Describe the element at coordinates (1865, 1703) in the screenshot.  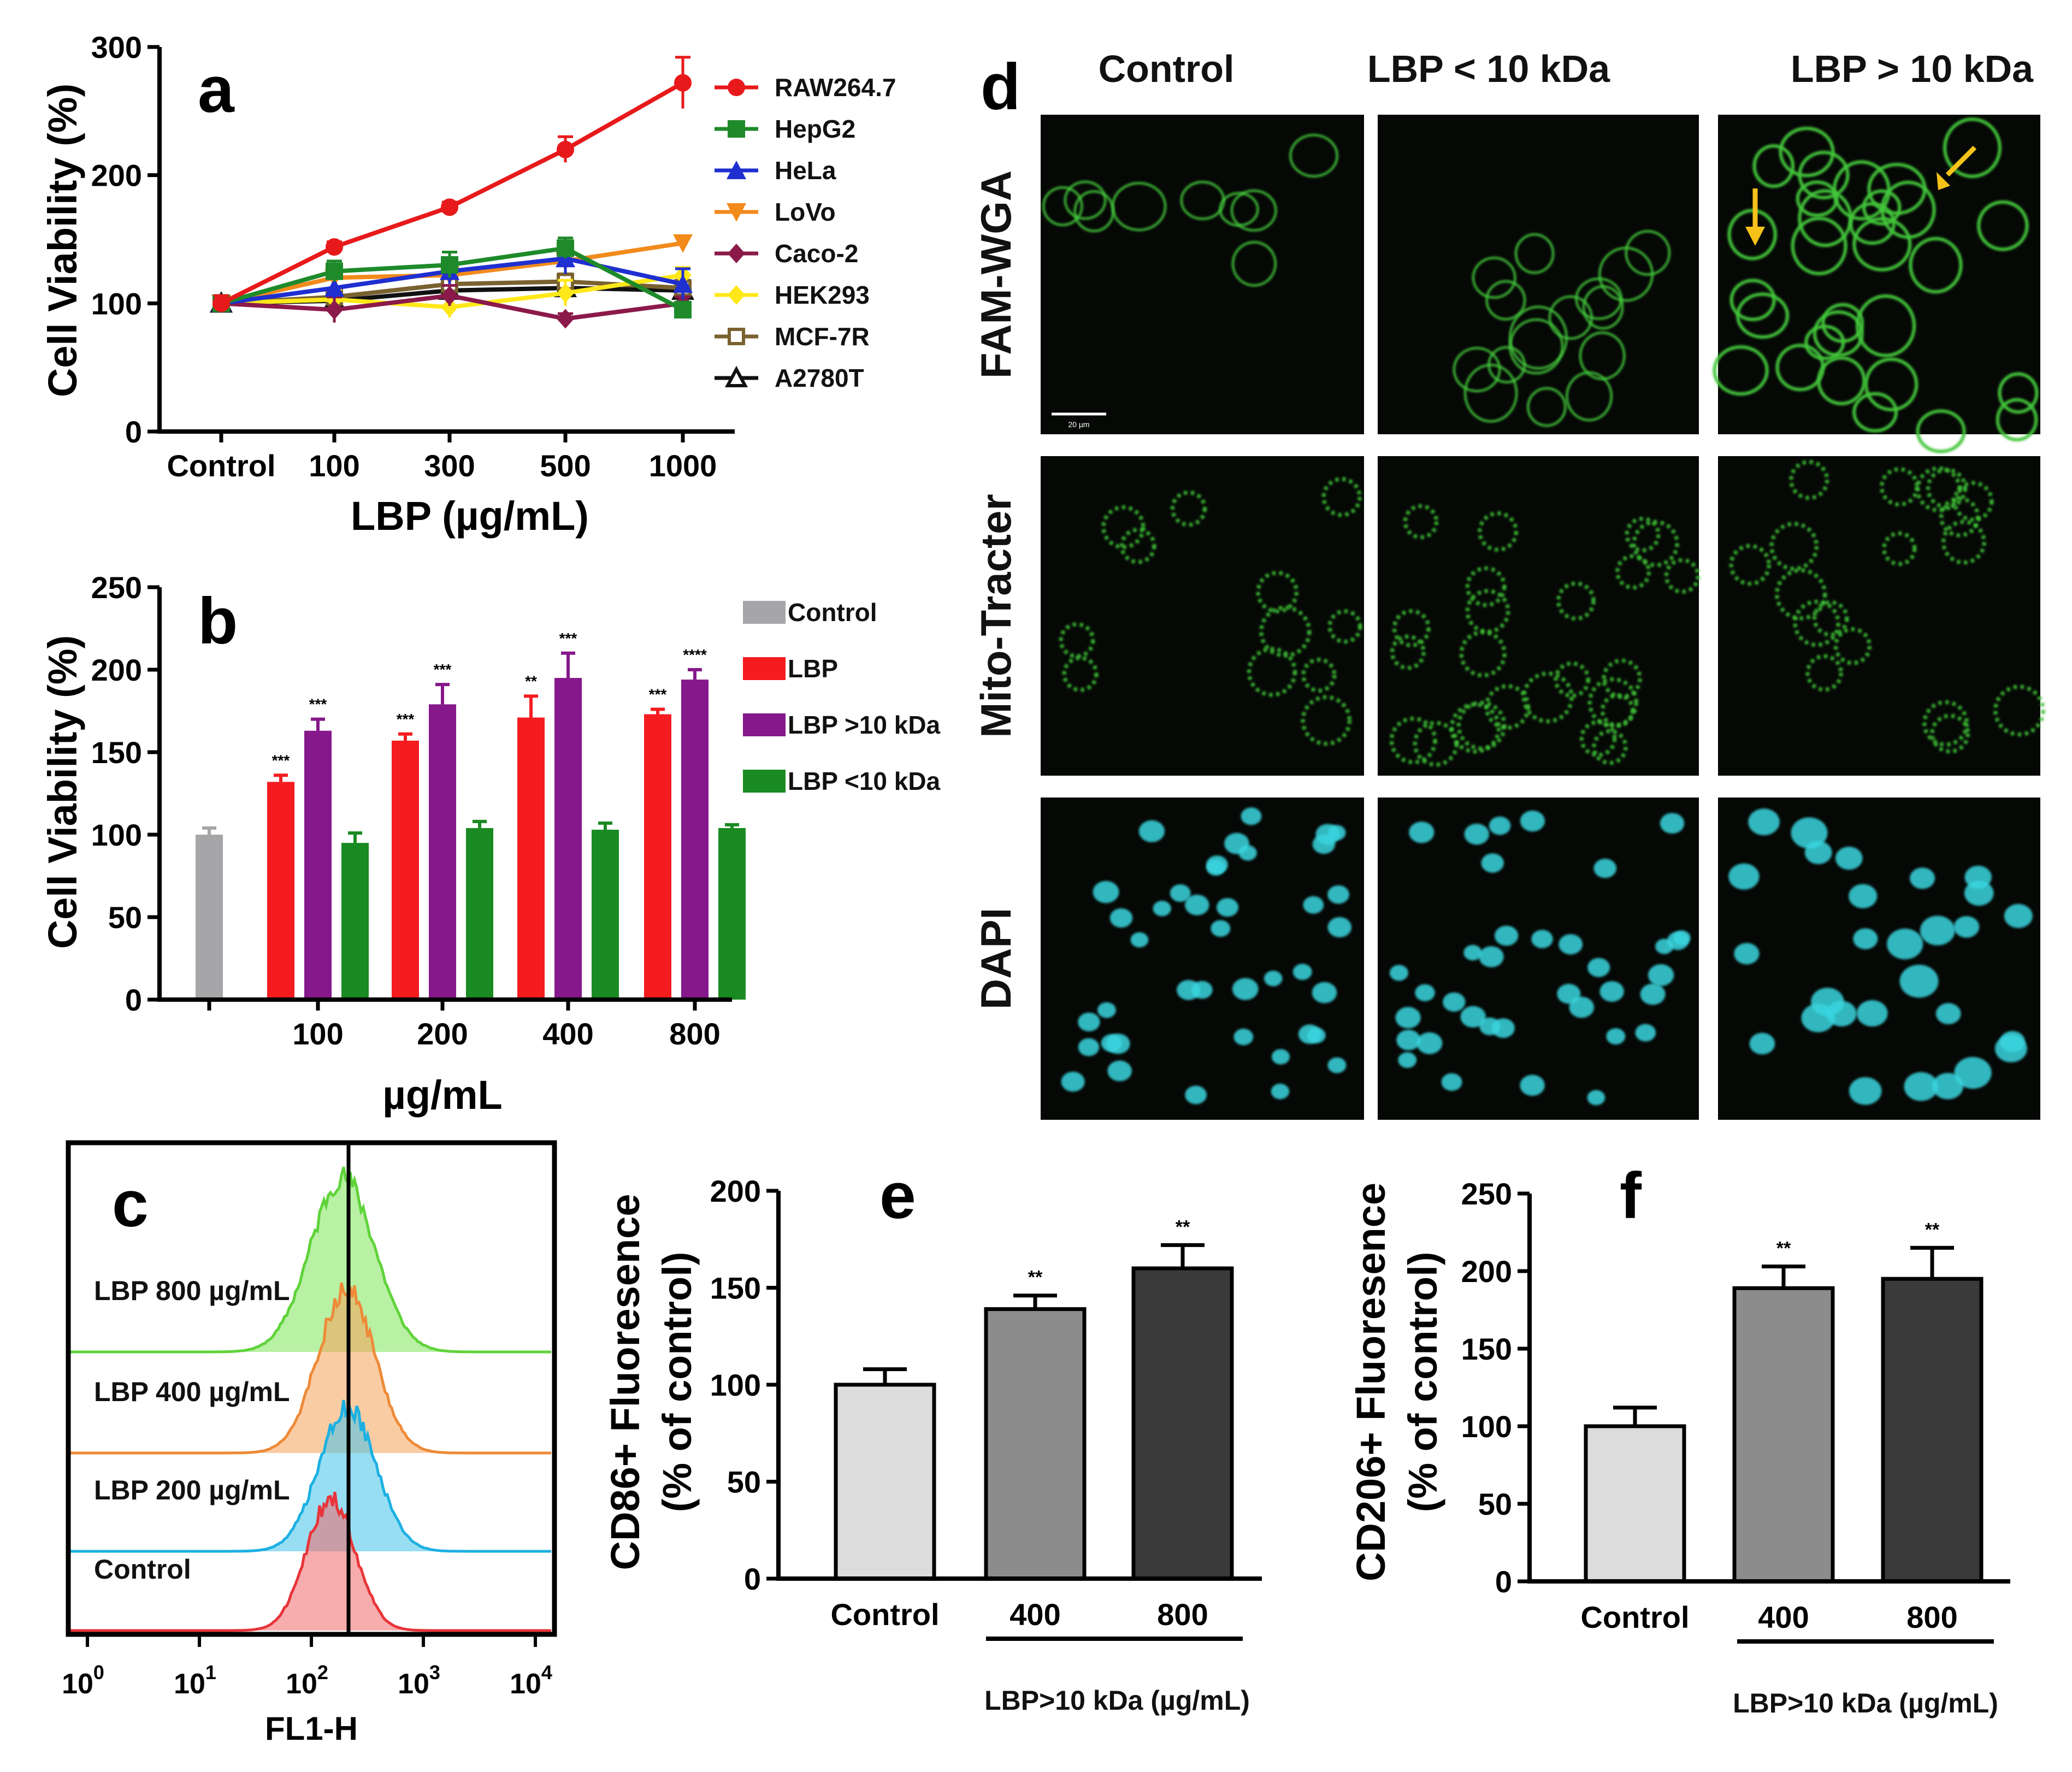
I see `panel-f-group-label: LBP>10 kDa (µg/mL)` at that location.